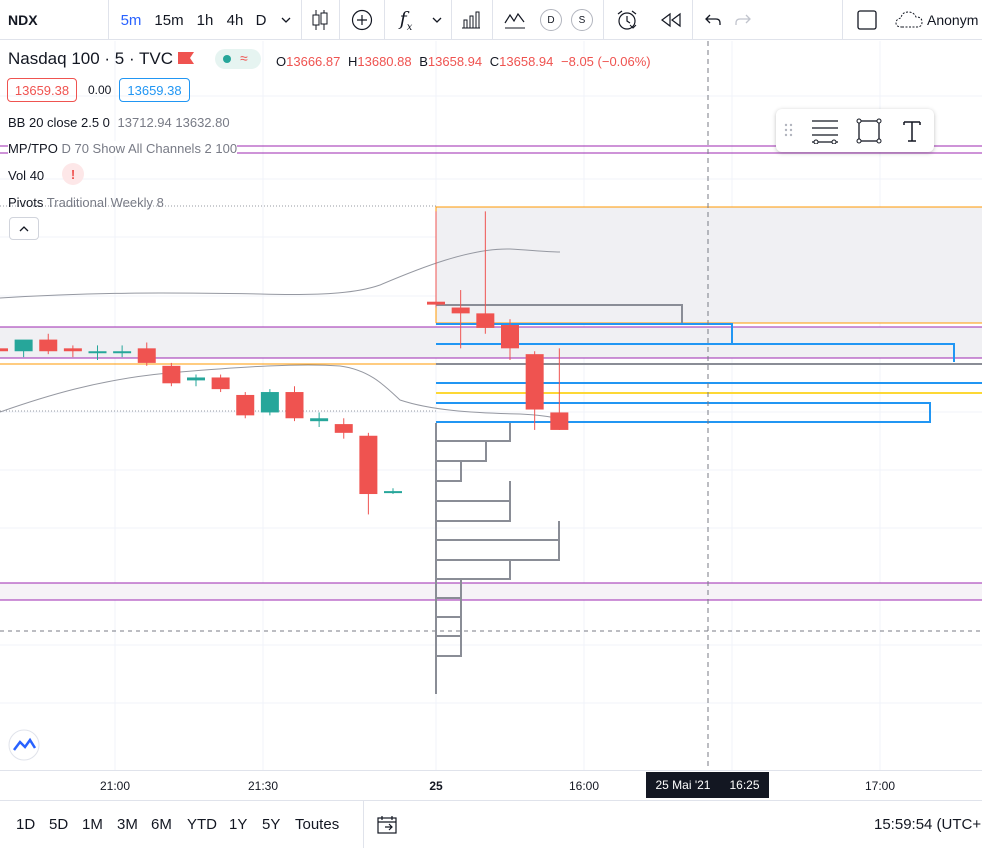 Image resolution: width=982 pixels, height=848 pixels. I want to click on range-1y-button: 1Y, so click(238, 824).